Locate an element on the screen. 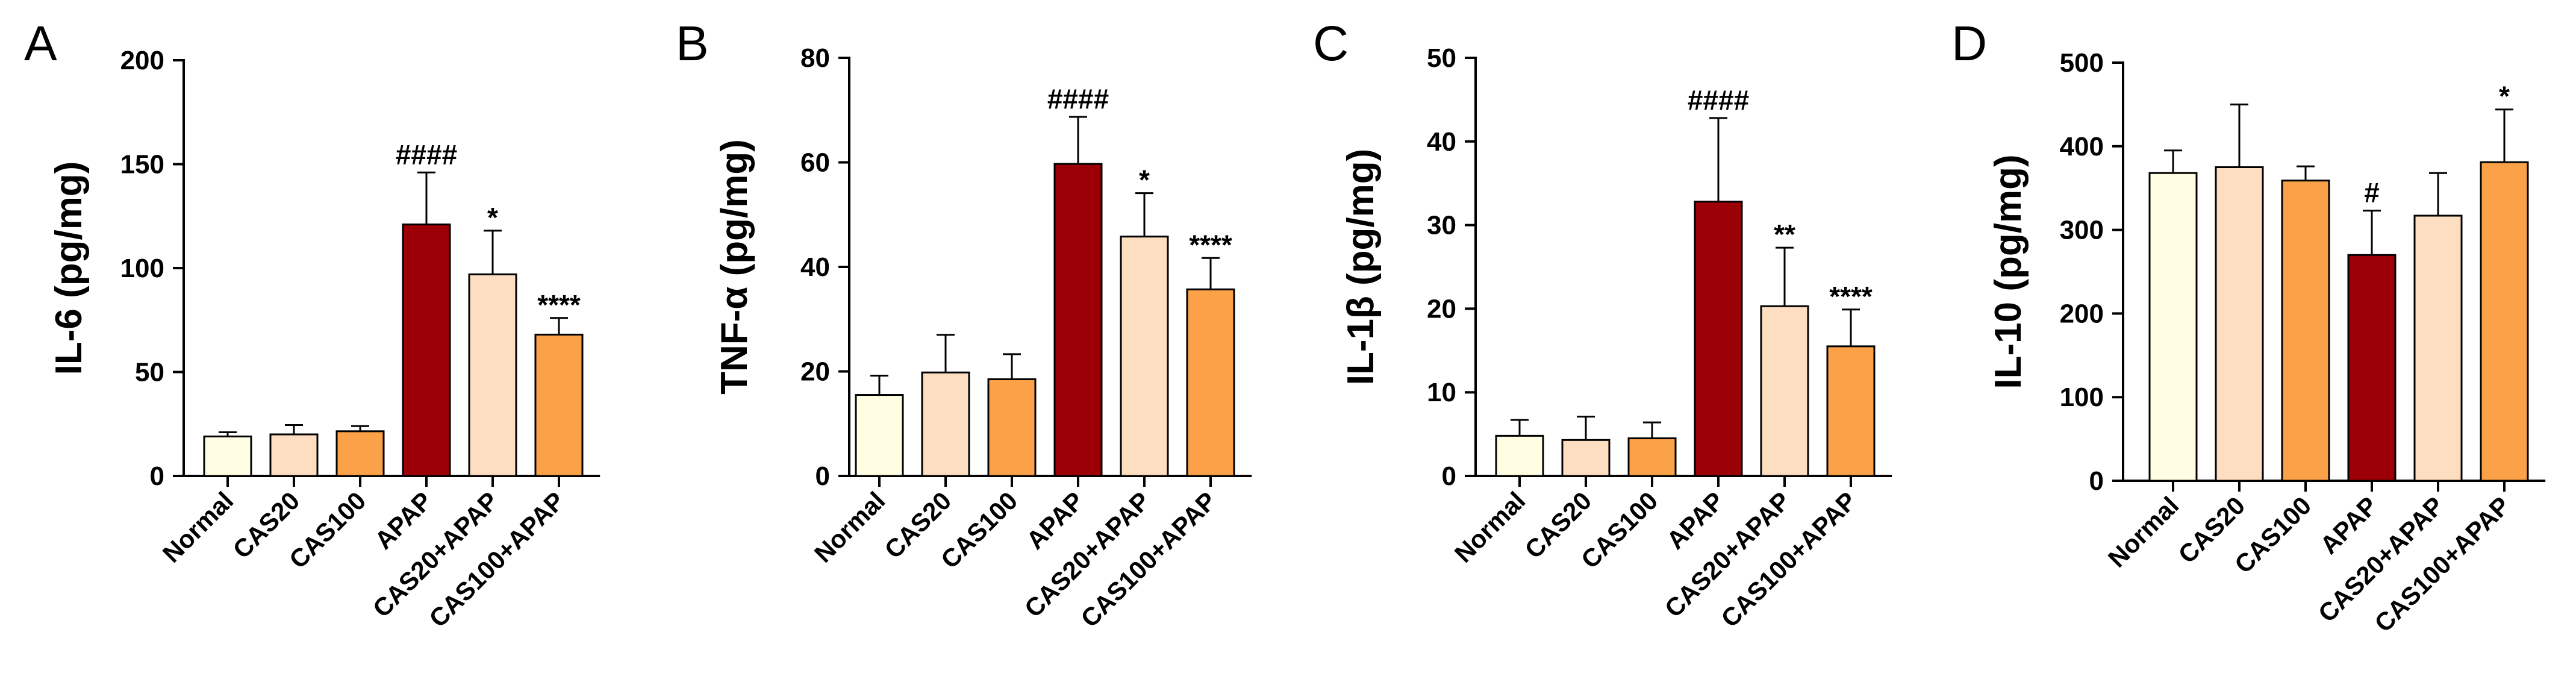  panel-letter: C is located at coordinates (1331, 43).